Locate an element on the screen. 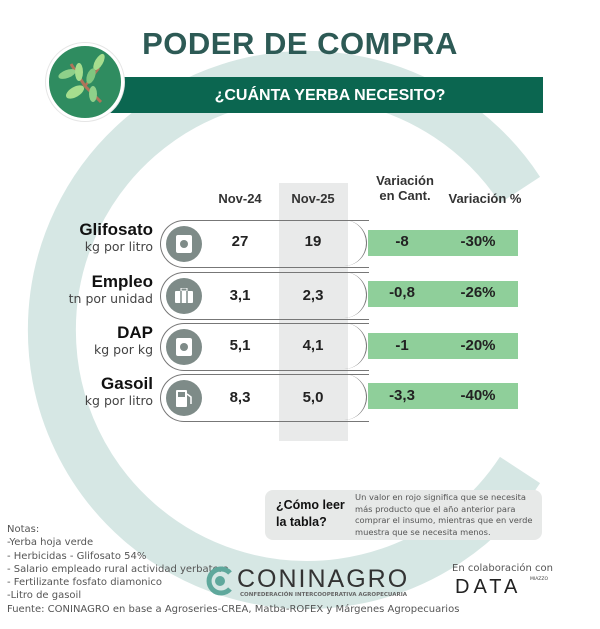  subtitle-banner is located at coordinates (321, 95).